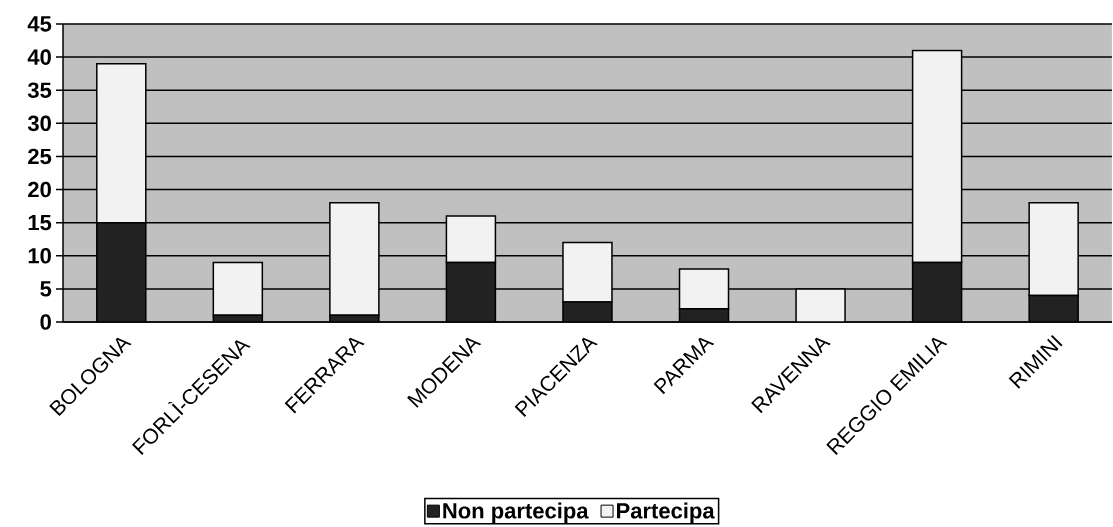 The image size is (1113, 527). Describe the element at coordinates (40, 222) in the screenshot. I see `y-tick-label: 15` at that location.